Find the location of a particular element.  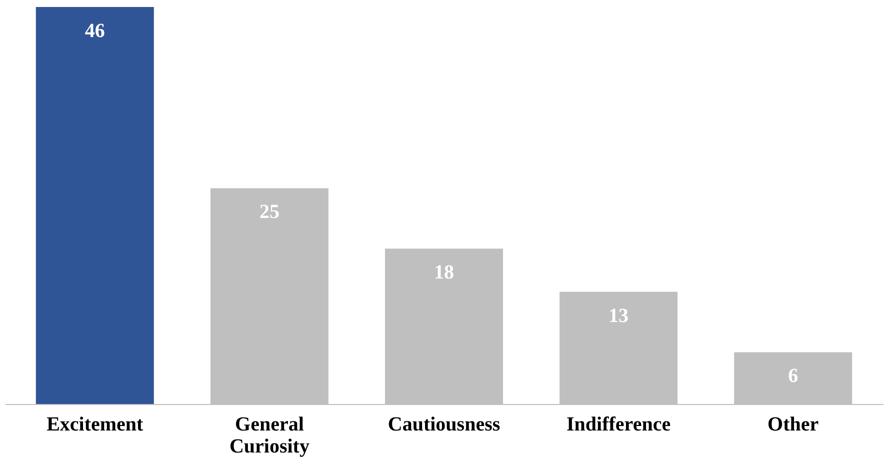

x-tick-label: Other is located at coordinates (793, 425).